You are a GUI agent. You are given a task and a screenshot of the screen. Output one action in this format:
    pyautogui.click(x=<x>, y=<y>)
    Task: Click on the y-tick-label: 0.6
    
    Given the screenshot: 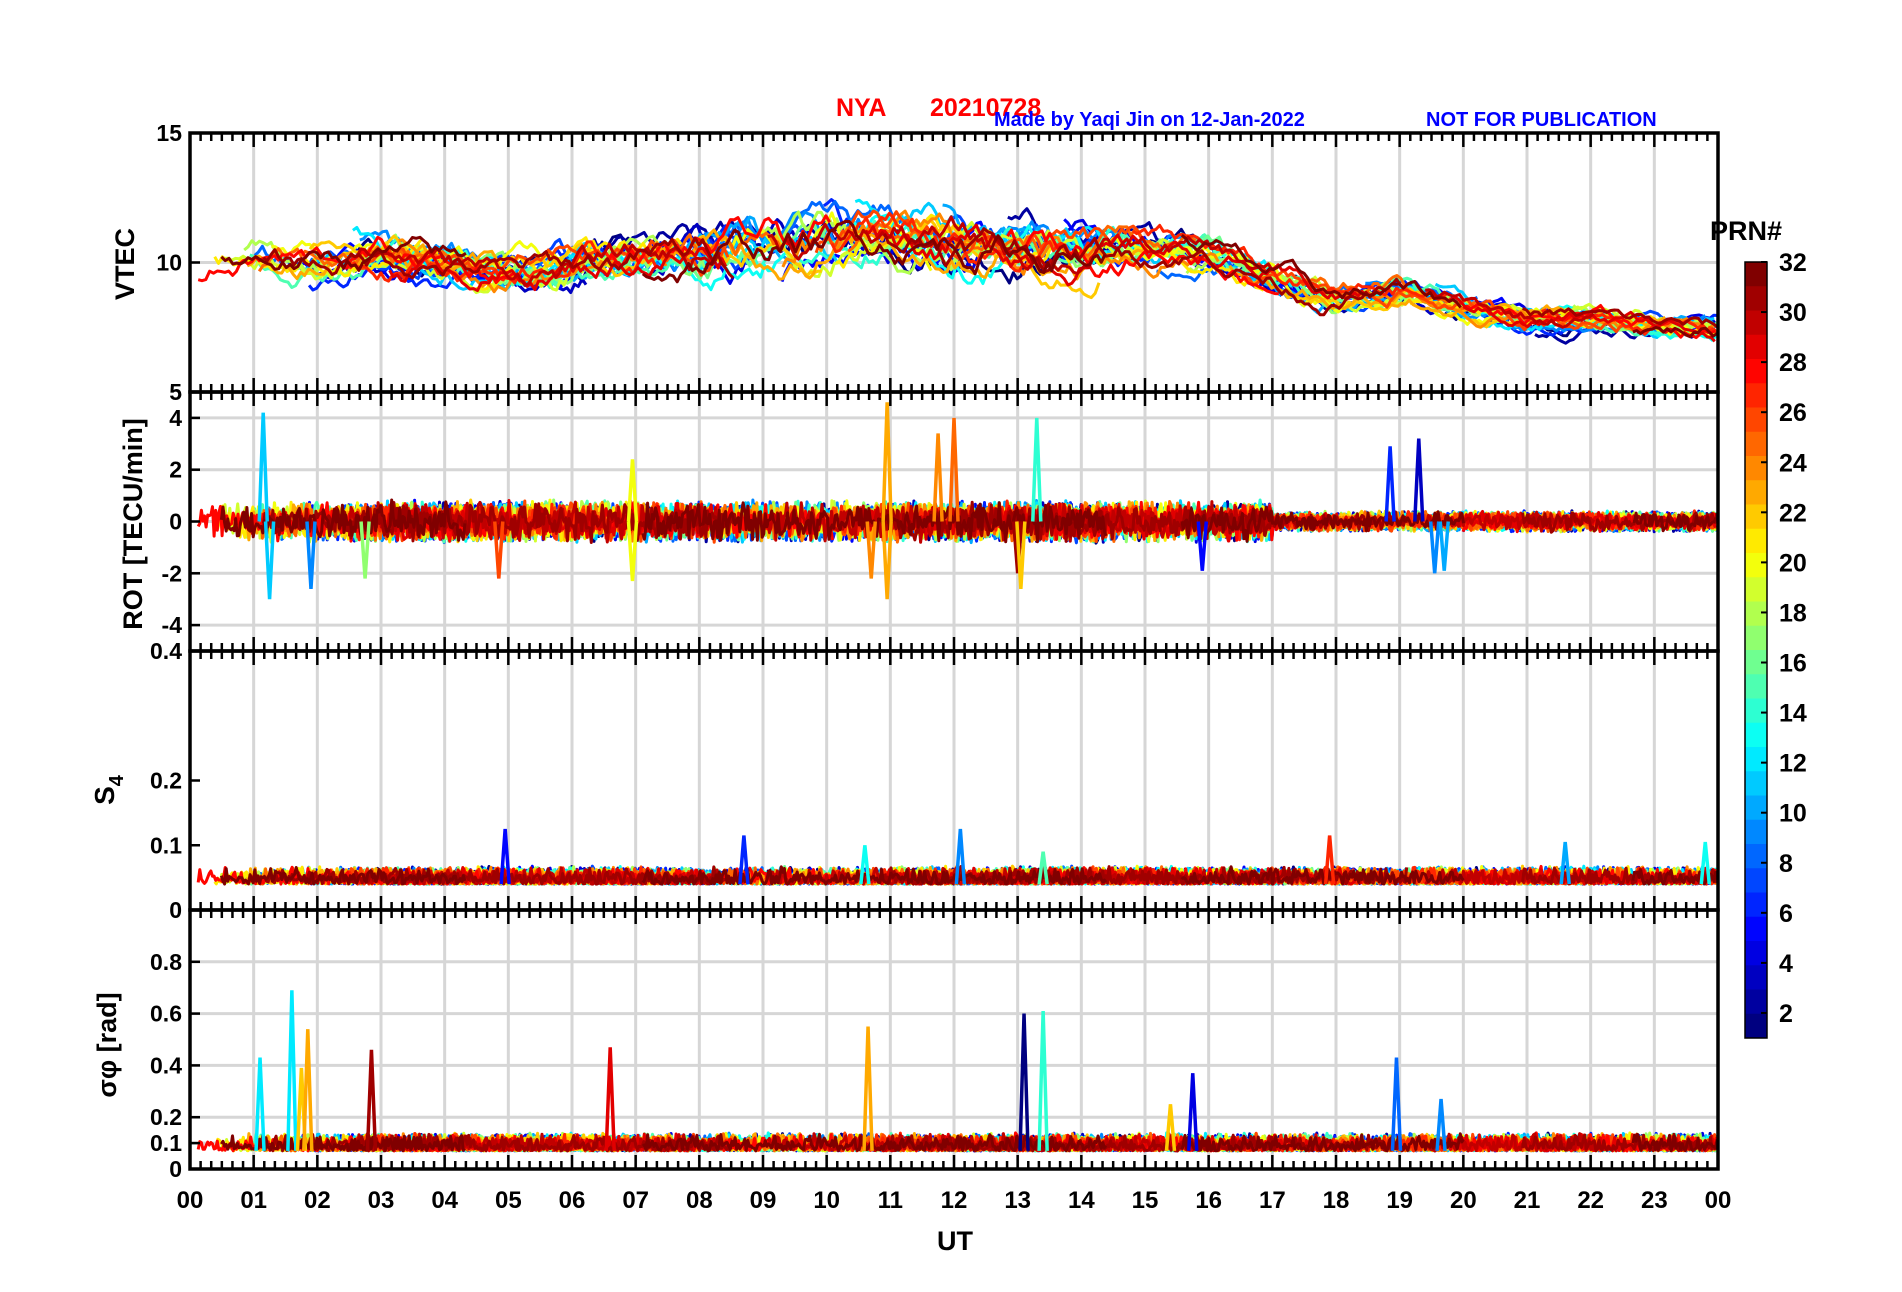 What is the action you would take?
    pyautogui.click(x=166, y=1014)
    